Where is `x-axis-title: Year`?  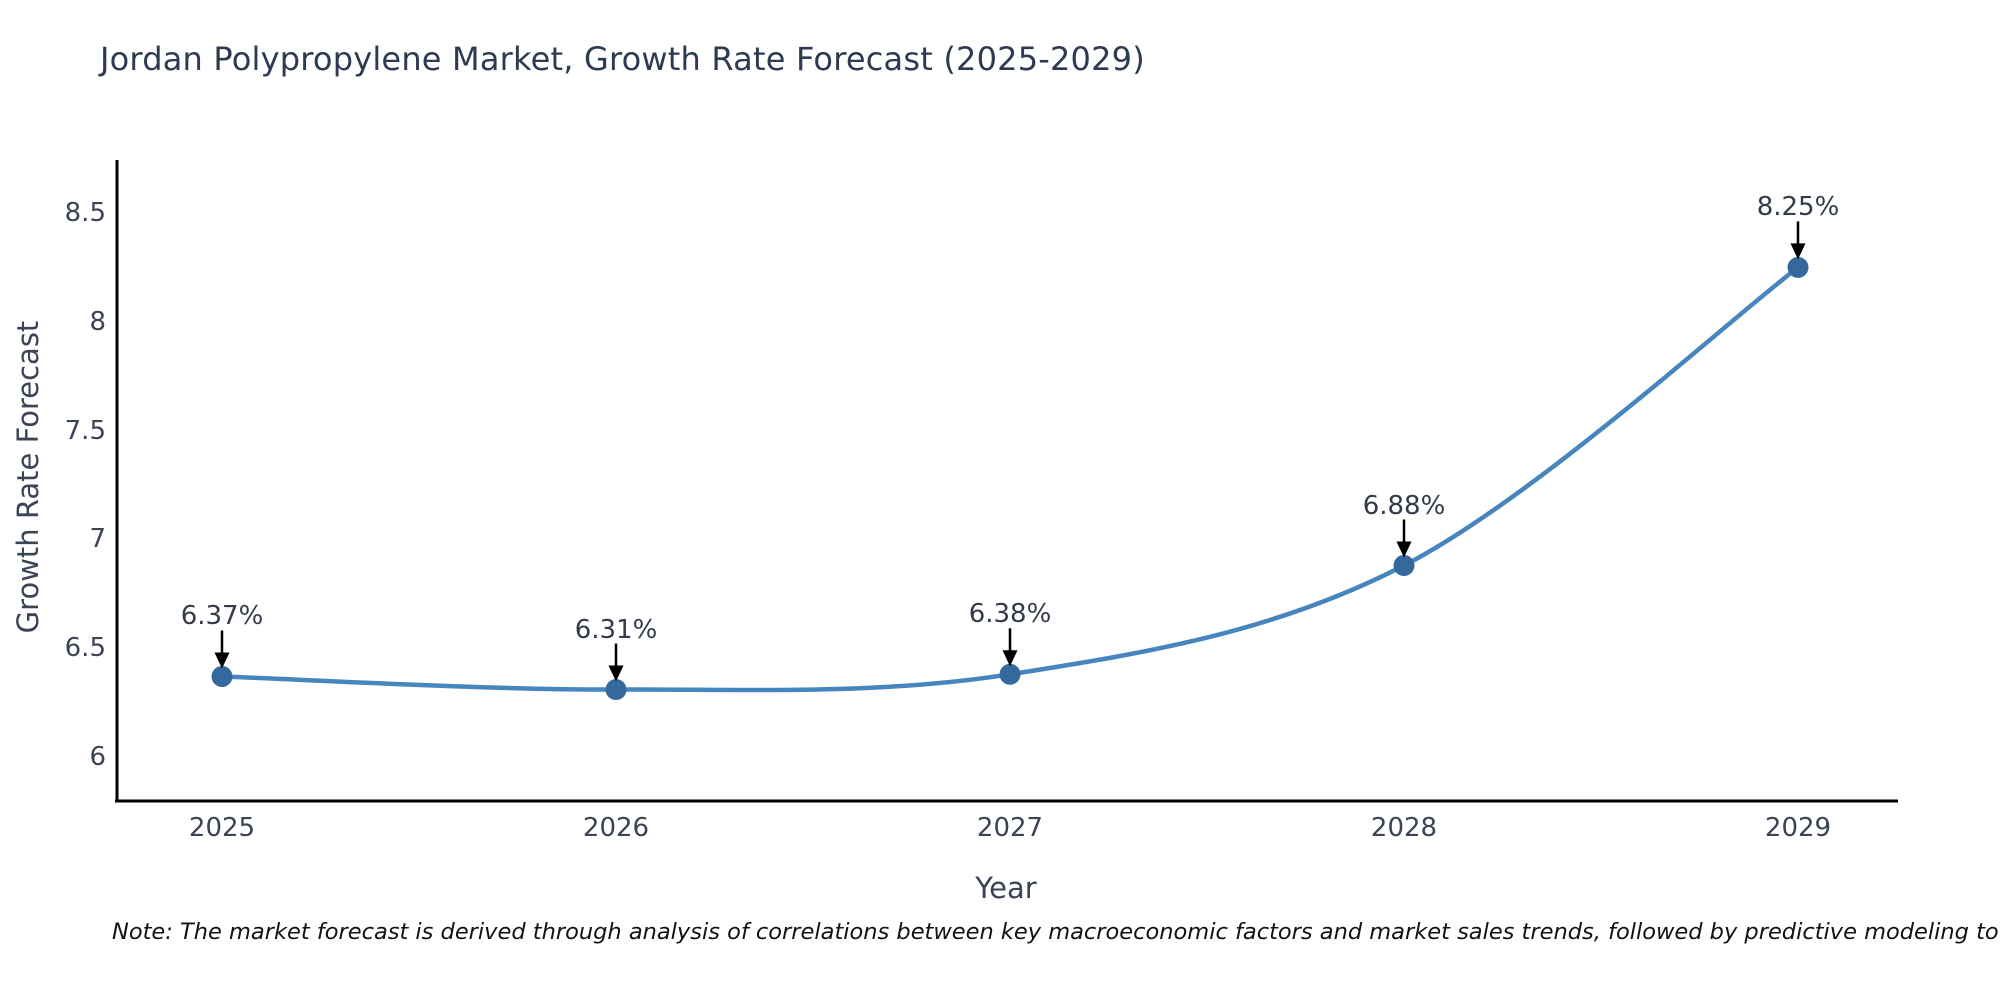 x-axis-title: Year is located at coordinates (1006, 888).